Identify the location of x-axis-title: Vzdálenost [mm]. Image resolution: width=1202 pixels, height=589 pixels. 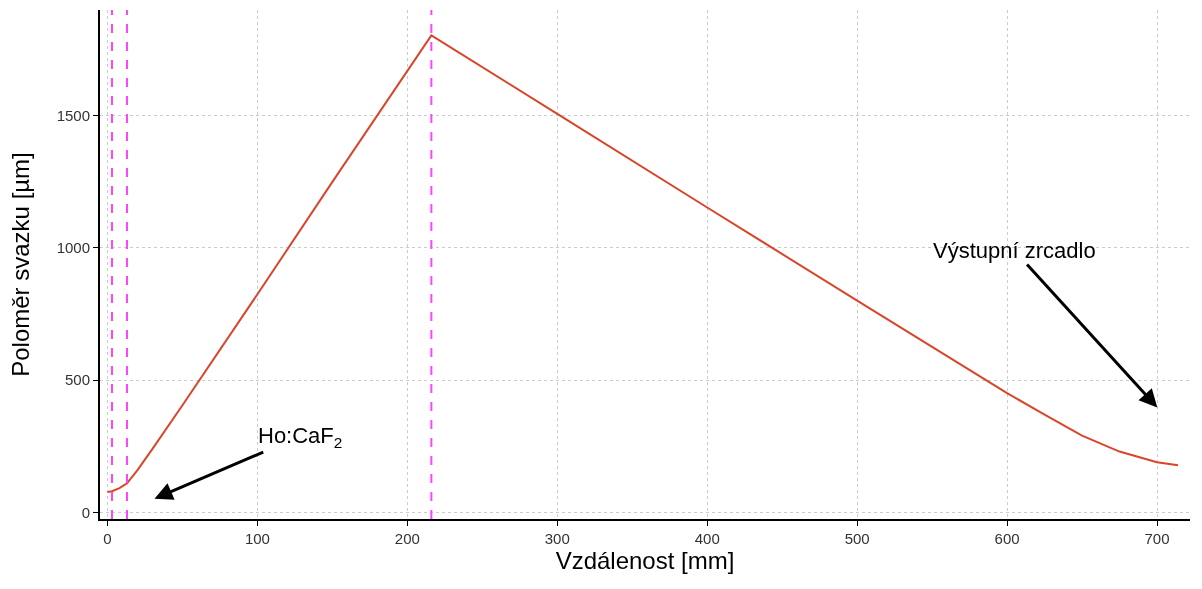
(645, 560).